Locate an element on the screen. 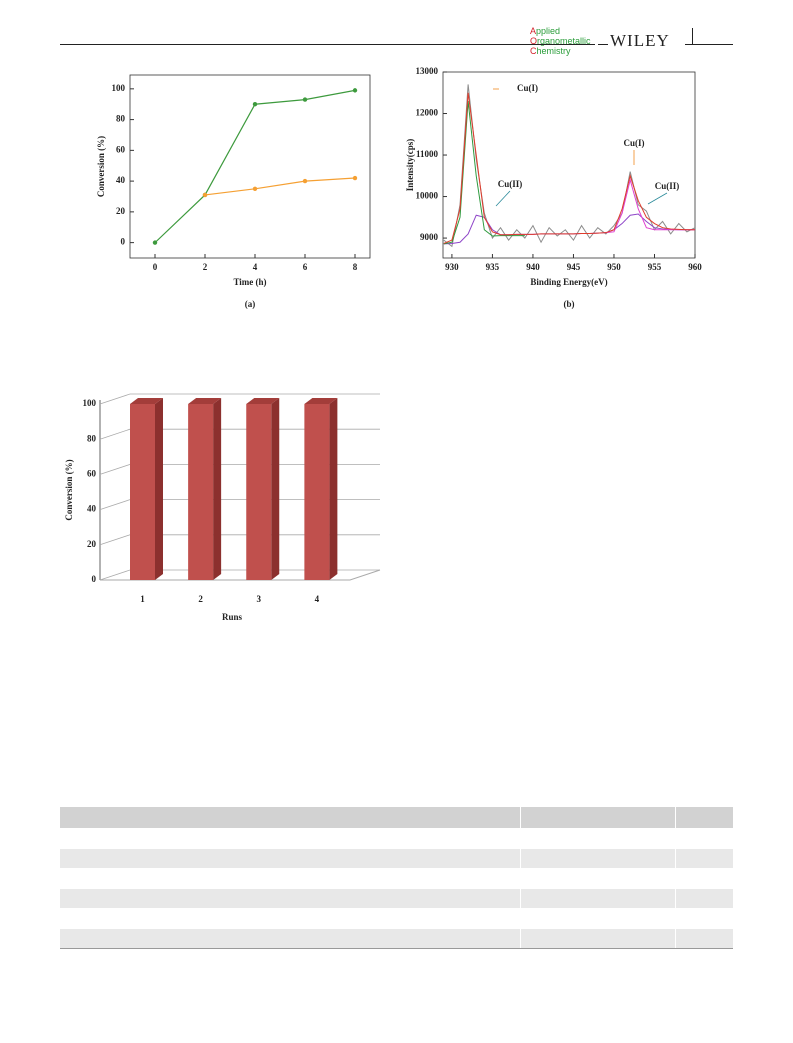 This screenshot has width=793, height=1043. y-tick-label: 10000 is located at coordinates (427, 196).